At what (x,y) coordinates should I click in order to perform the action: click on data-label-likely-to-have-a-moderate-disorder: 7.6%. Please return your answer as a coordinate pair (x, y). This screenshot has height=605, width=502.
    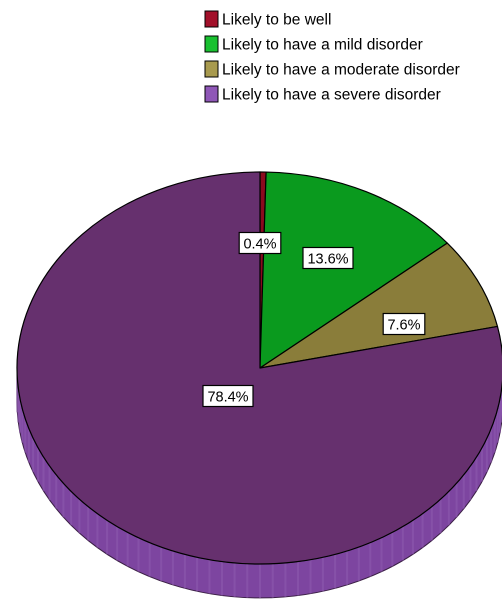
    Looking at the image, I should click on (403, 326).